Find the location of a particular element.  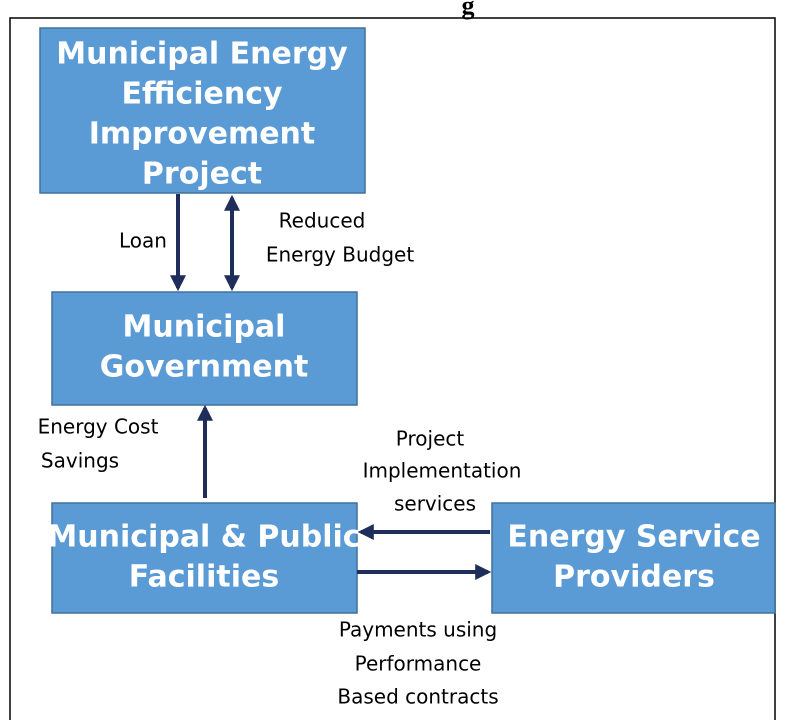

edge-label: Project is located at coordinates (430, 439).